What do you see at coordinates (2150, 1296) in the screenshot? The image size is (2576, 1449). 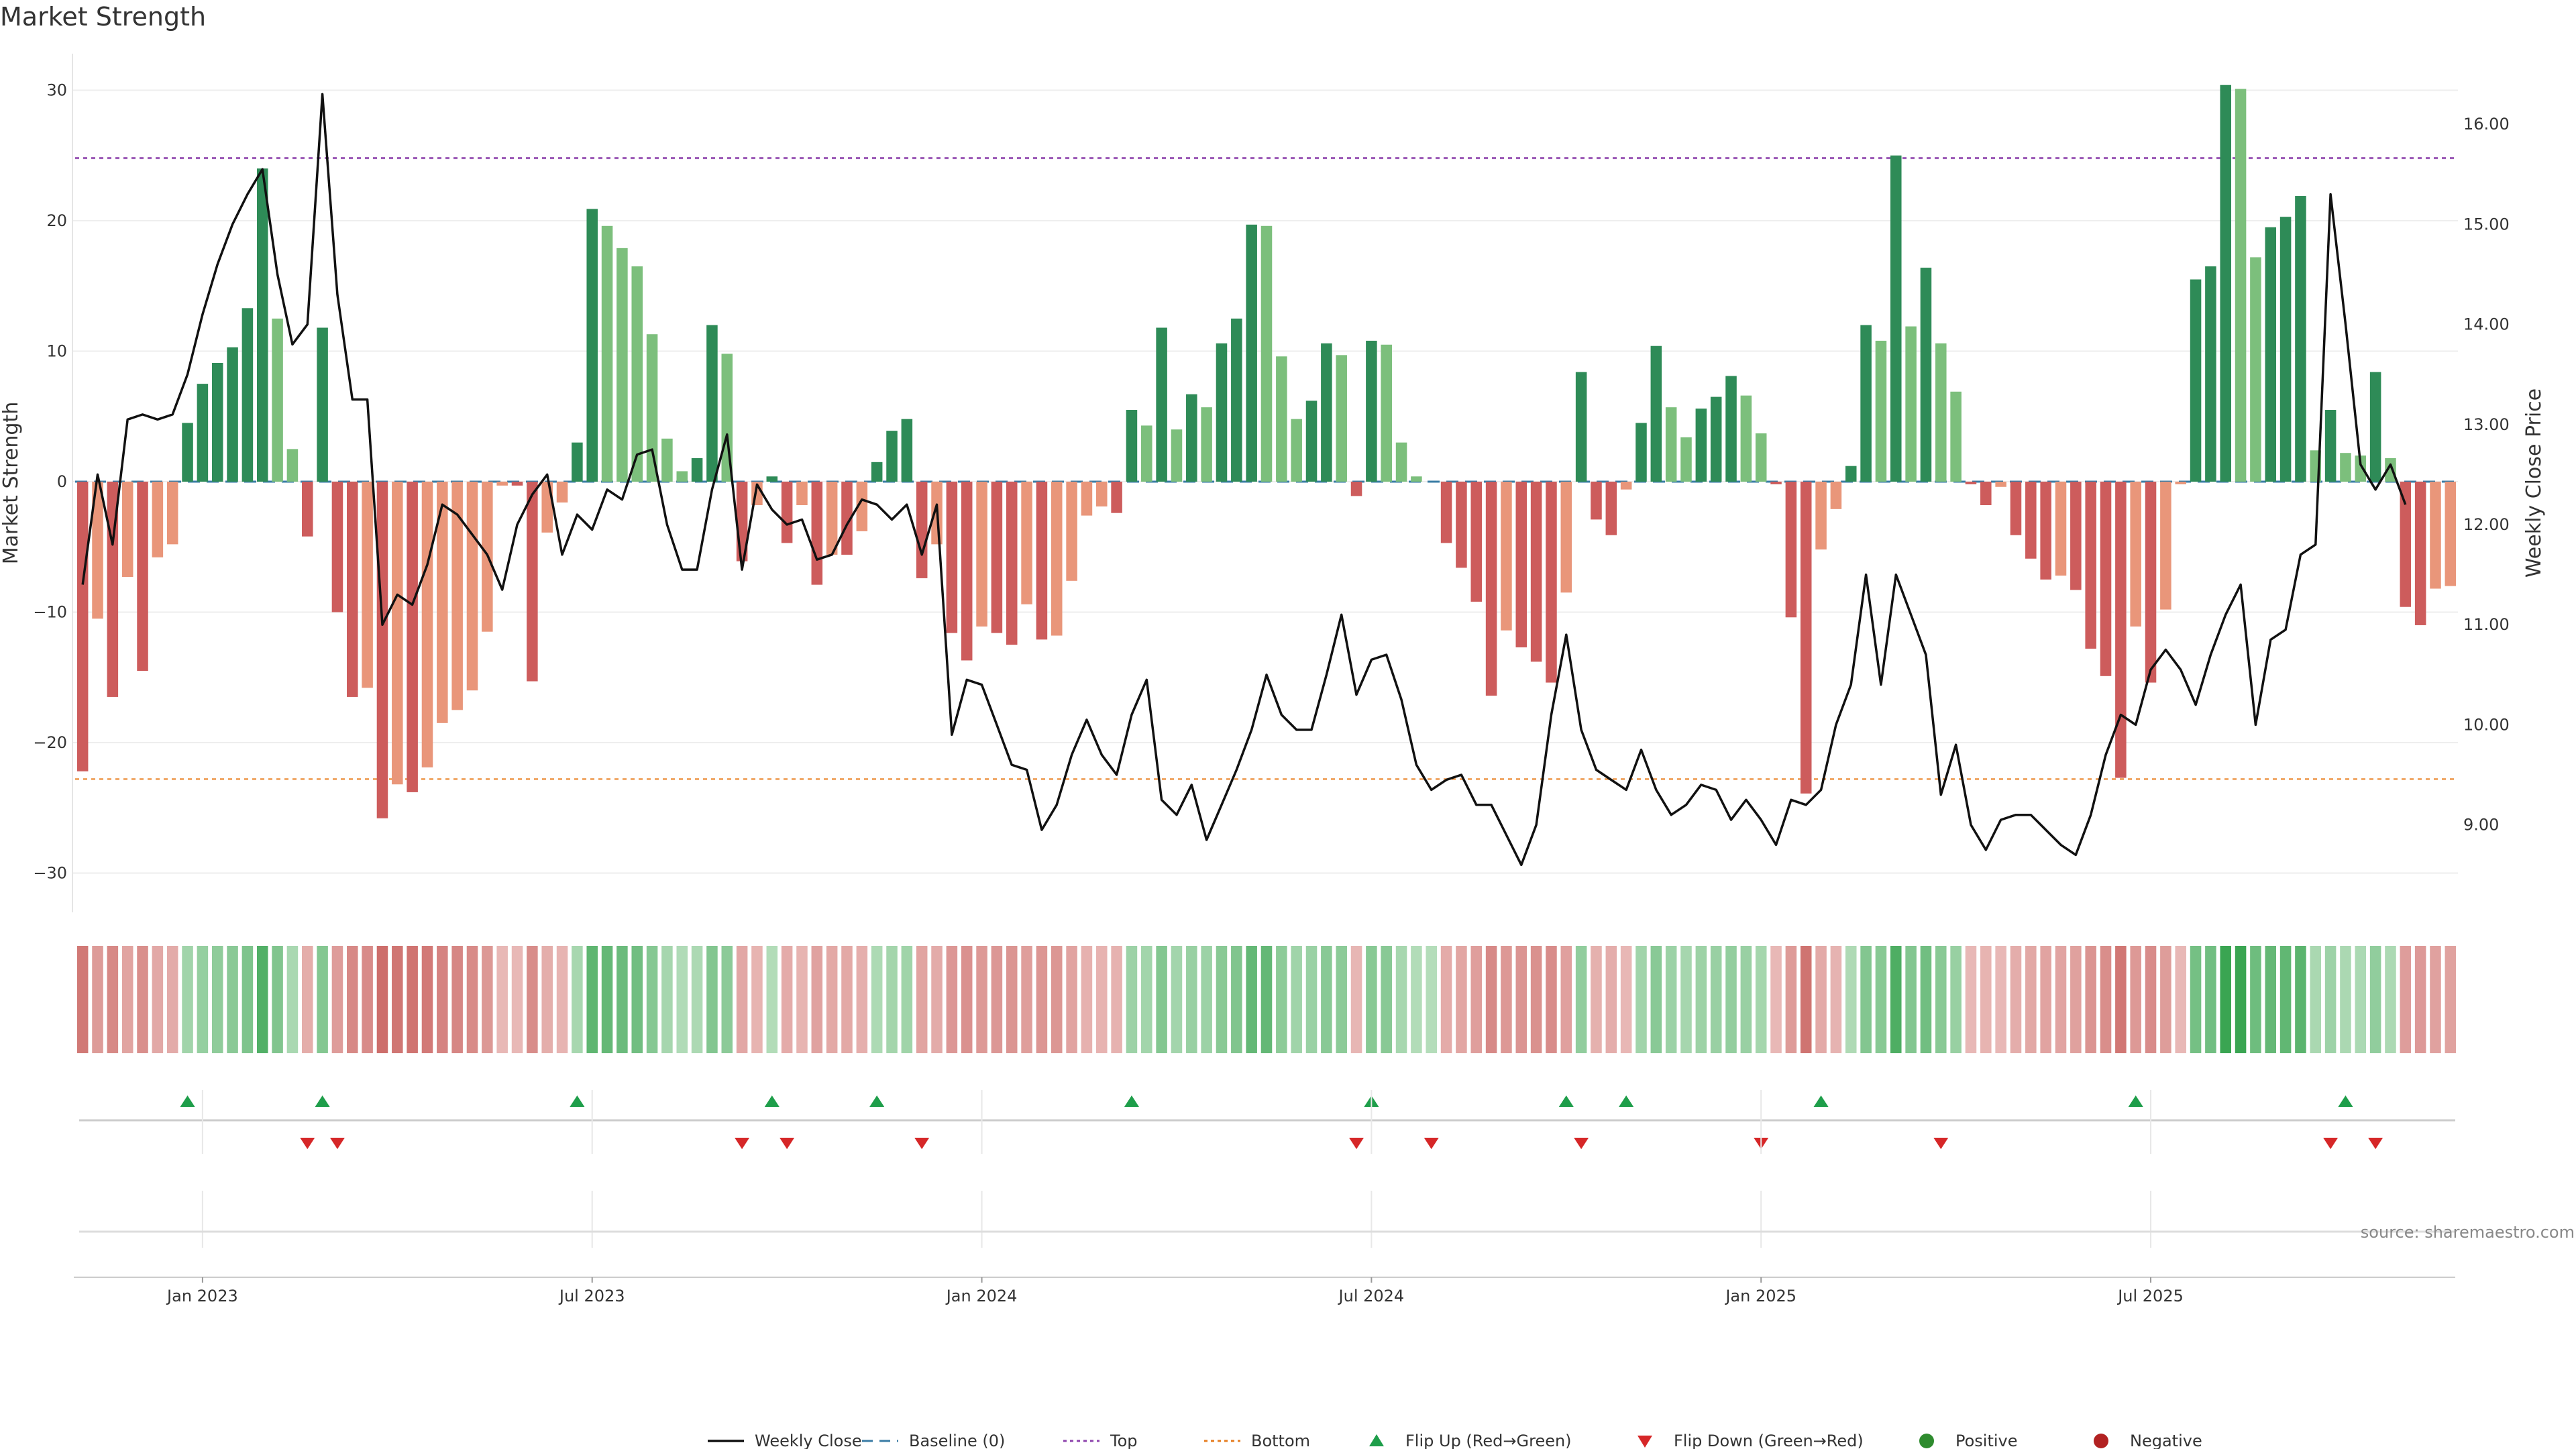 I see `x-tick-label: Jul 2025` at bounding box center [2150, 1296].